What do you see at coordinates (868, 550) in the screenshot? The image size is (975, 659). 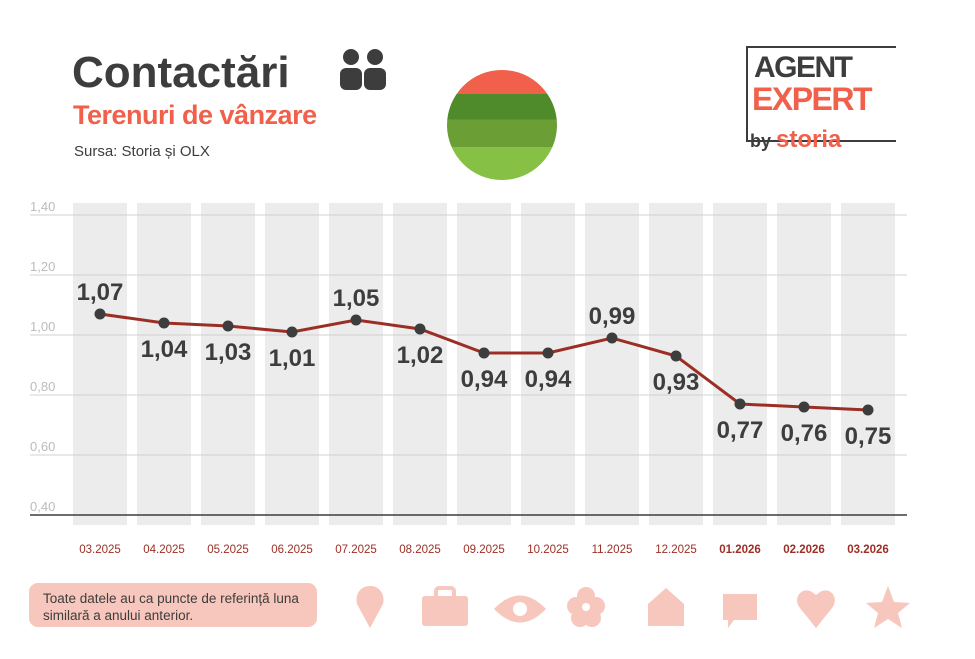 I see `x-tick-label: 03.2026` at bounding box center [868, 550].